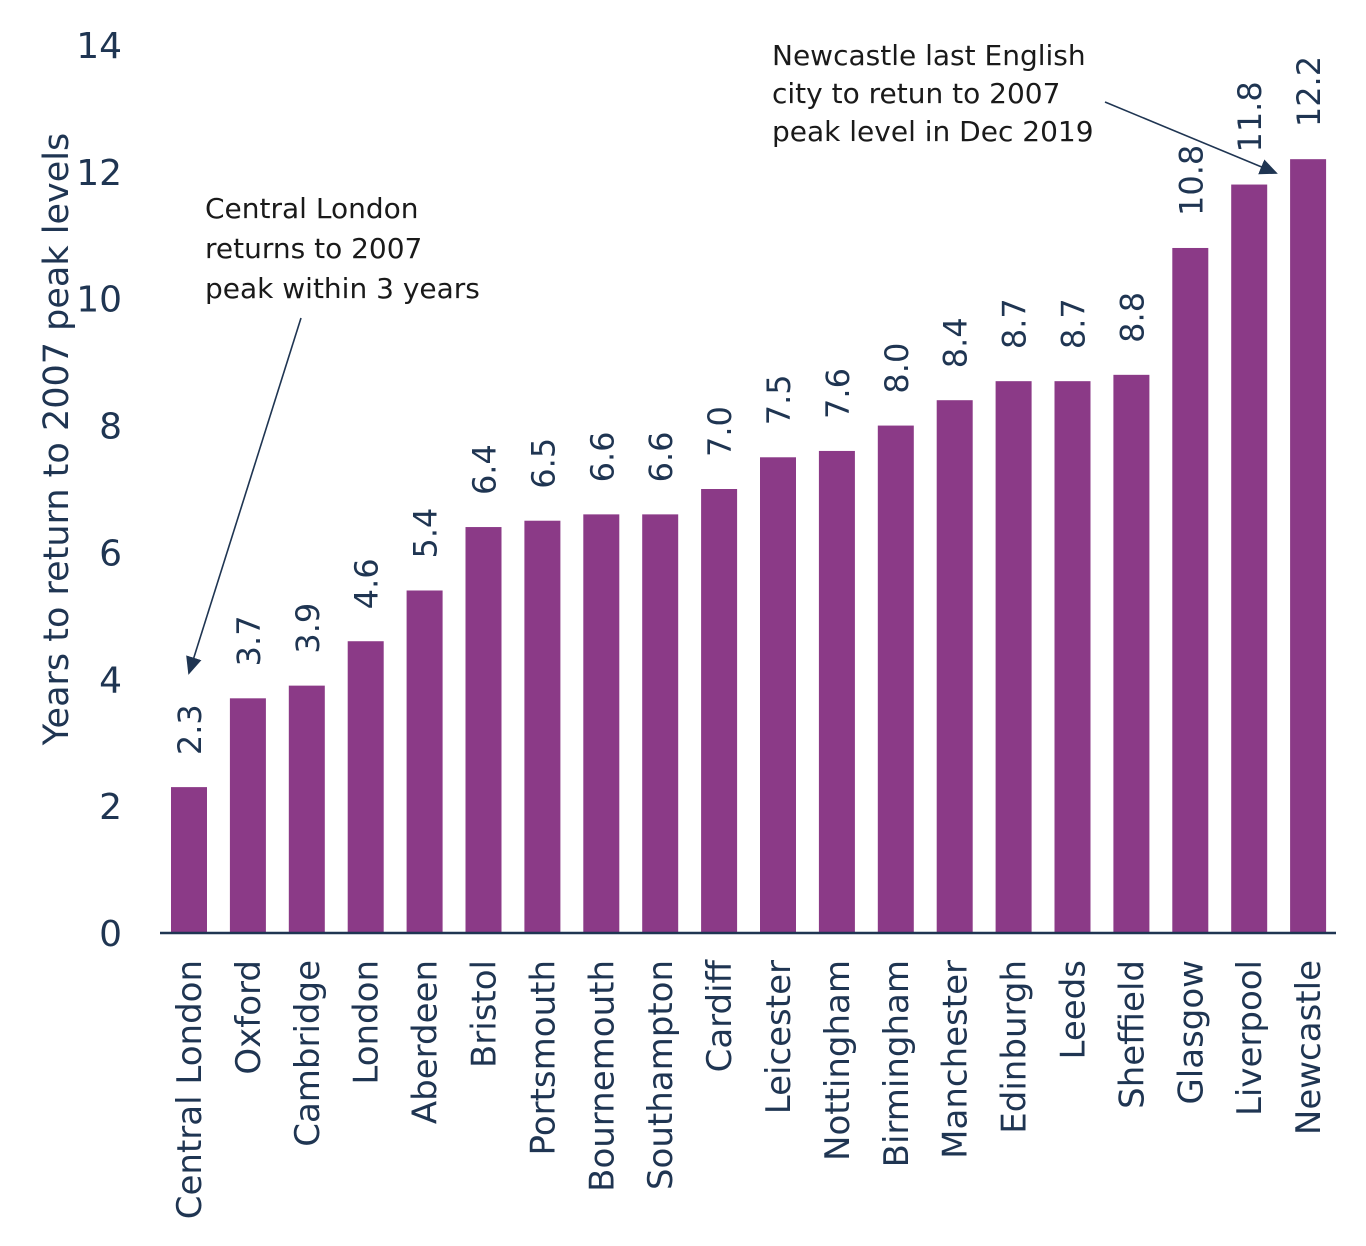  Describe the element at coordinates (342, 288) in the screenshot. I see `annotation-central-london-line: peak within 3 years` at that location.